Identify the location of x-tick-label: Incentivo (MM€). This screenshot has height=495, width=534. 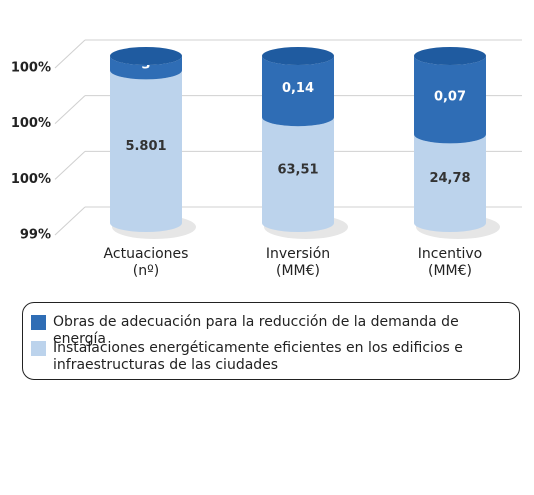
(450, 262).